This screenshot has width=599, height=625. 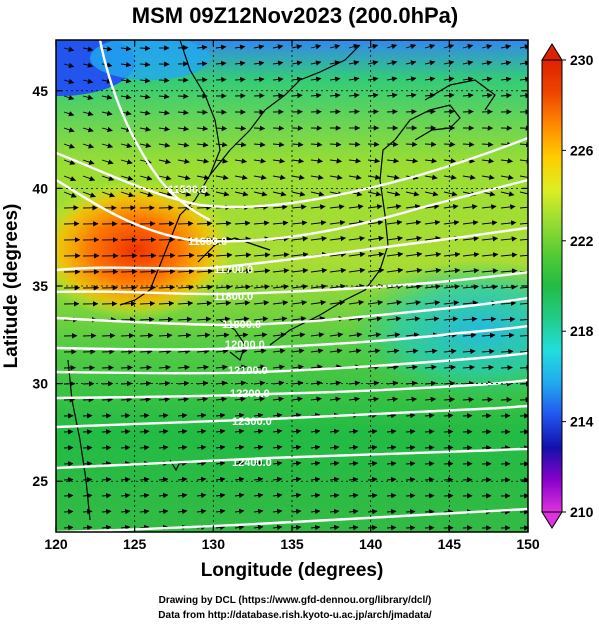 I want to click on colorbar: 210 214 218 222 226 230, so click(x=567, y=286).